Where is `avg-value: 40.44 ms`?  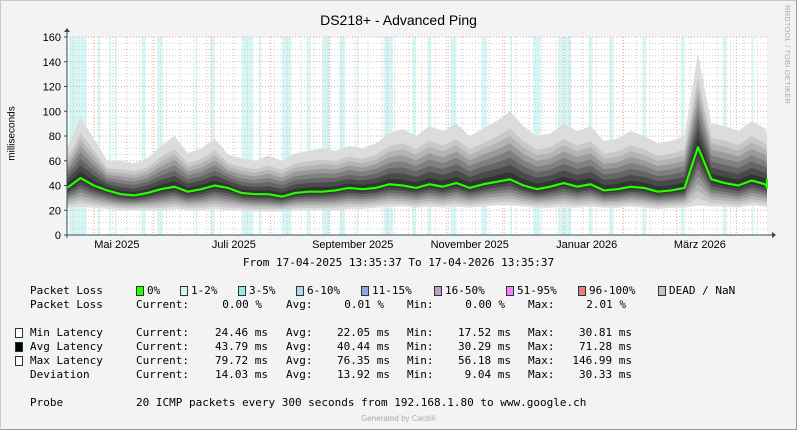 avg-value: 40.44 ms is located at coordinates (363, 346).